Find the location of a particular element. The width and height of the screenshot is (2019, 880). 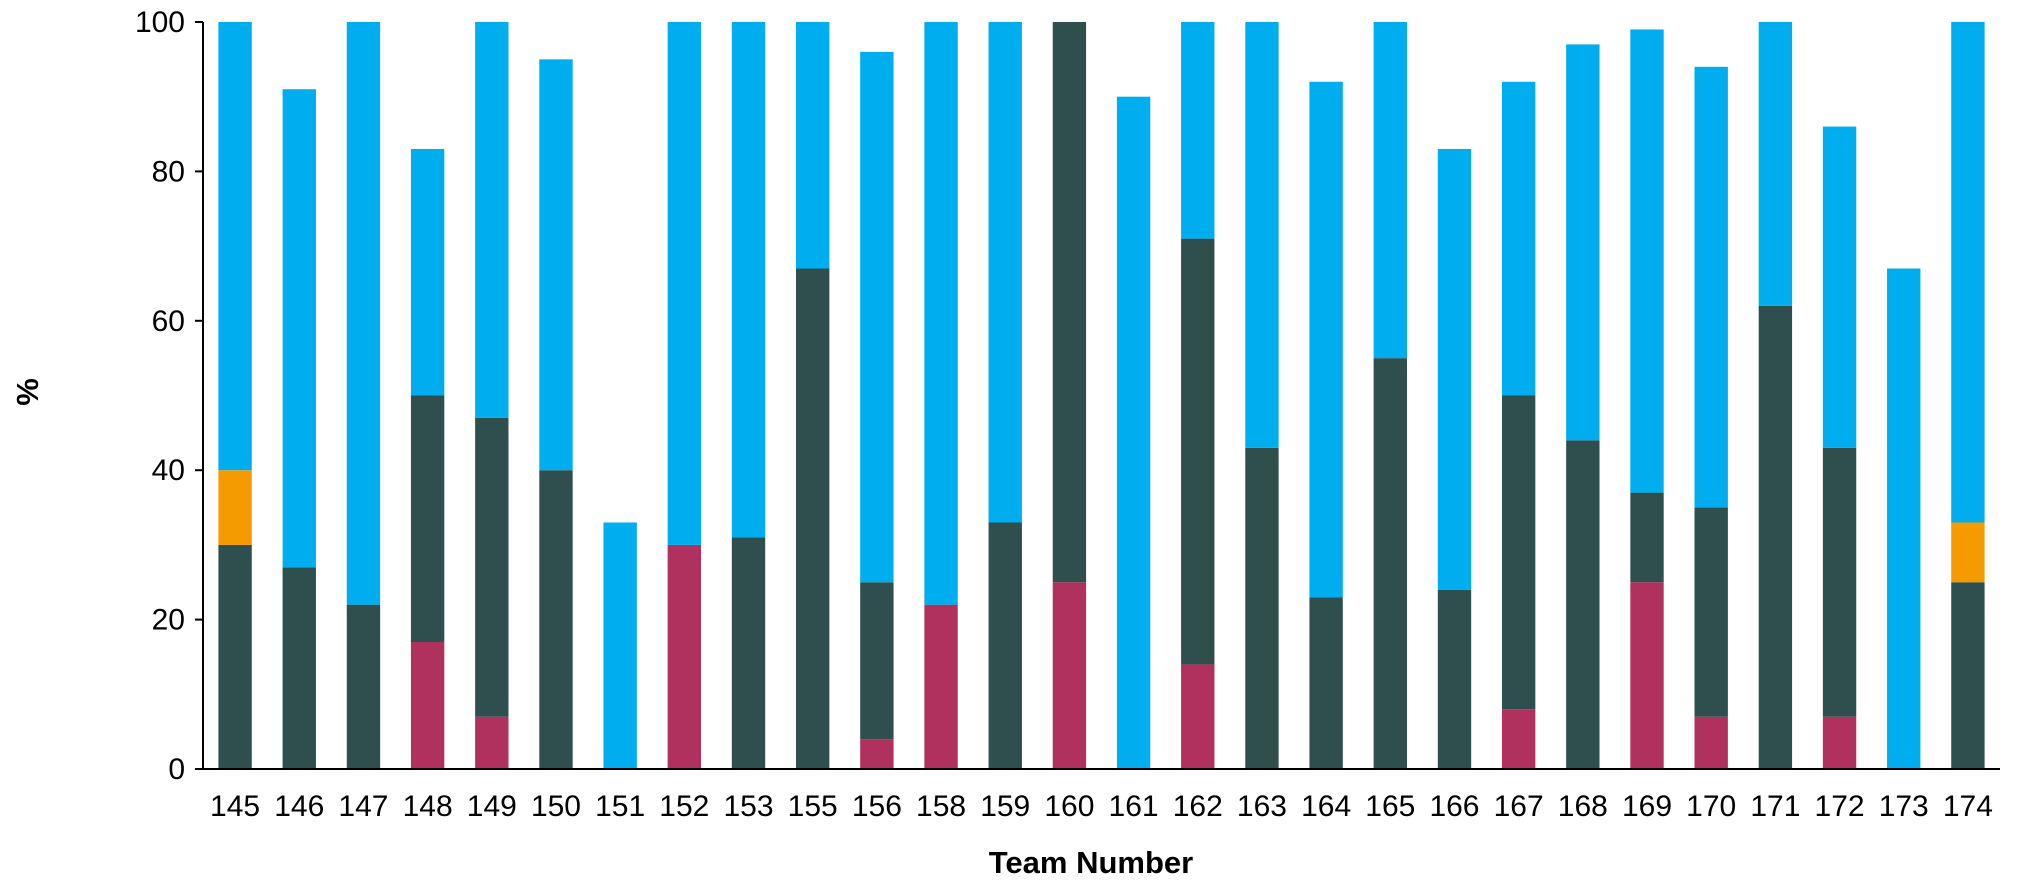

bar-segment-149-s4 is located at coordinates (492, 220).